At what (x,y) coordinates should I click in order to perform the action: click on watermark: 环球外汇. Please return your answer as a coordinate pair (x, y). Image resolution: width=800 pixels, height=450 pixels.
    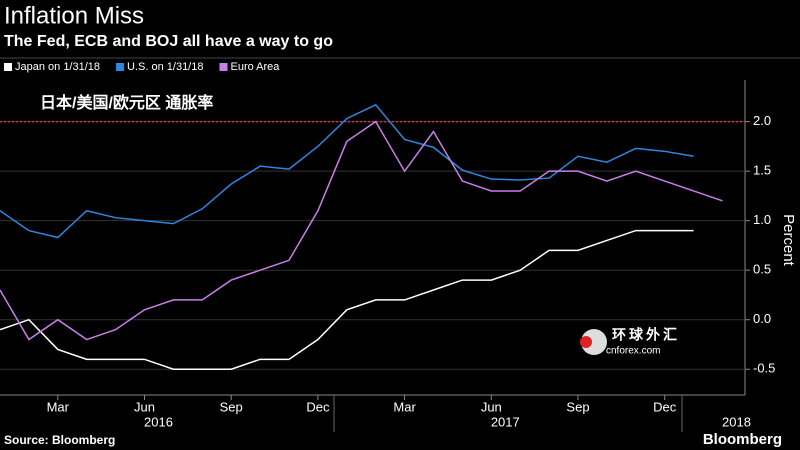
    Looking at the image, I should click on (646, 335).